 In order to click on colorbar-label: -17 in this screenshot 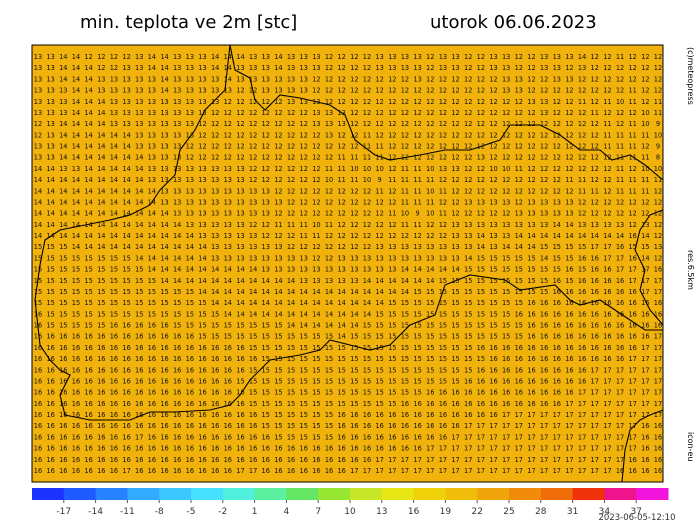, I will do `click(63, 512)`.